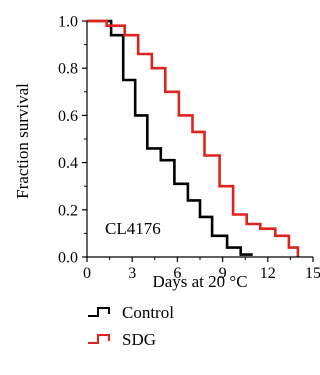 This screenshot has height=375, width=320. Describe the element at coordinates (68, 116) in the screenshot. I see `y-tick-label: 0.6` at that location.